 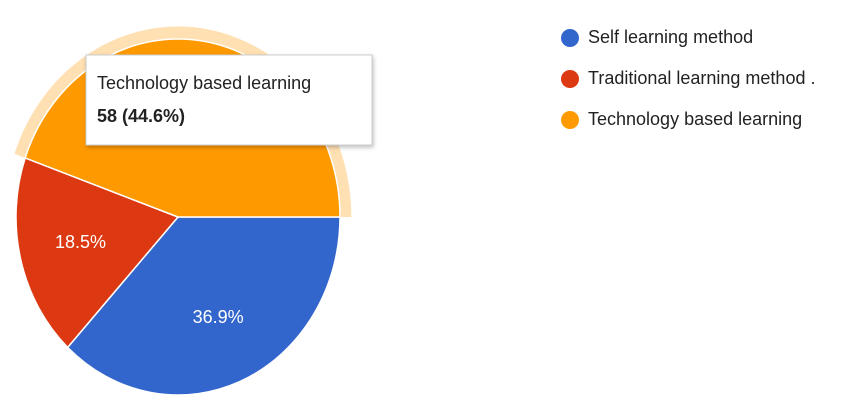 I want to click on tooltip-value: 58 (44.6%), so click(x=141, y=116).